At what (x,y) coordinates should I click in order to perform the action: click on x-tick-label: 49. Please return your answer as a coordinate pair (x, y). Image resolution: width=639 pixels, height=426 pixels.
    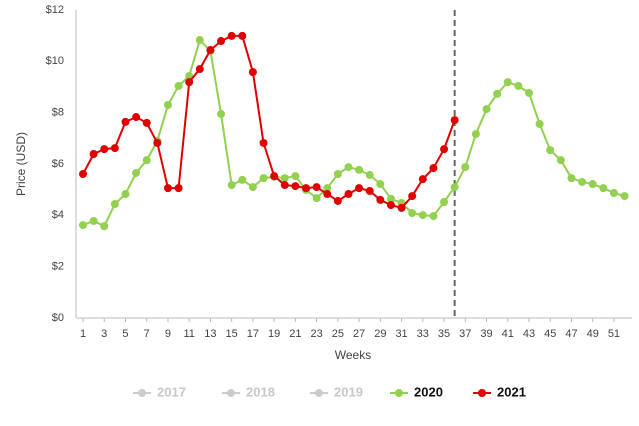
    Looking at the image, I should click on (593, 334).